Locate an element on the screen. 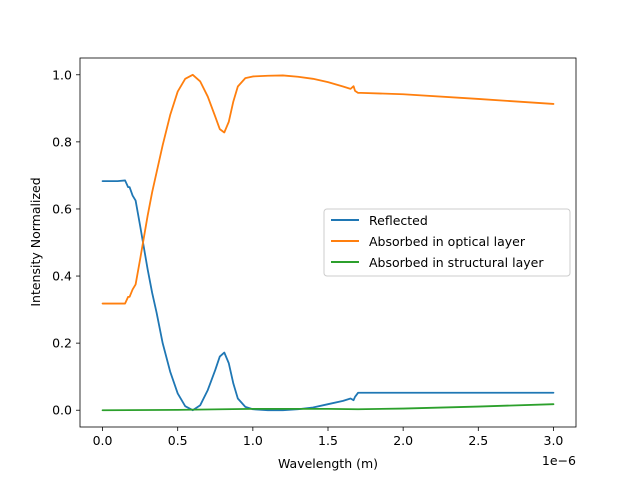  x-axis-ticks: 0.0 0.5 1.0 1.5 2.0 2.5 3.0 is located at coordinates (328, 437).